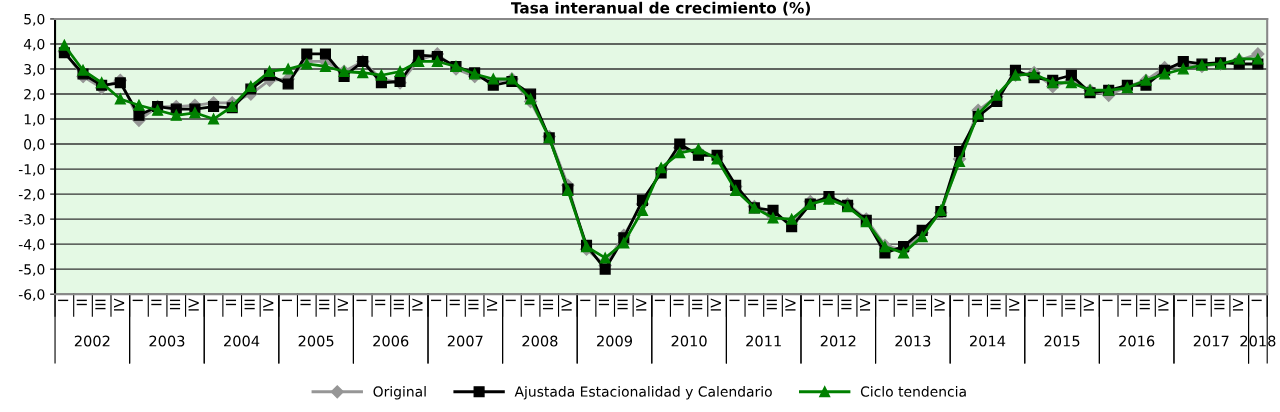 The width and height of the screenshot is (1280, 412). I want to click on legend-label: Ciclo tendencia, so click(913, 391).